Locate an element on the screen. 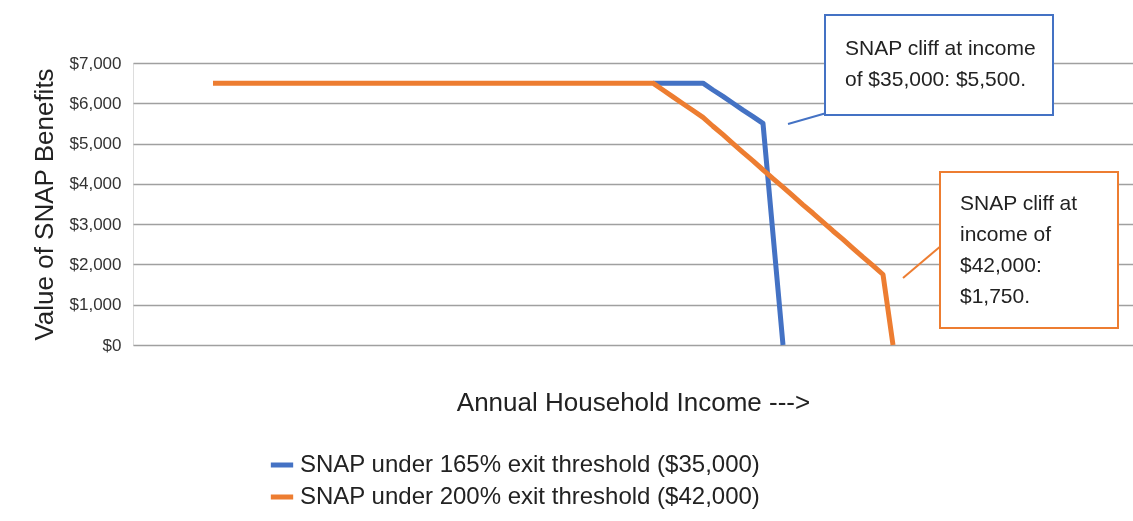 This screenshot has height=521, width=1133. y-tick-label: $0 is located at coordinates (112, 345).